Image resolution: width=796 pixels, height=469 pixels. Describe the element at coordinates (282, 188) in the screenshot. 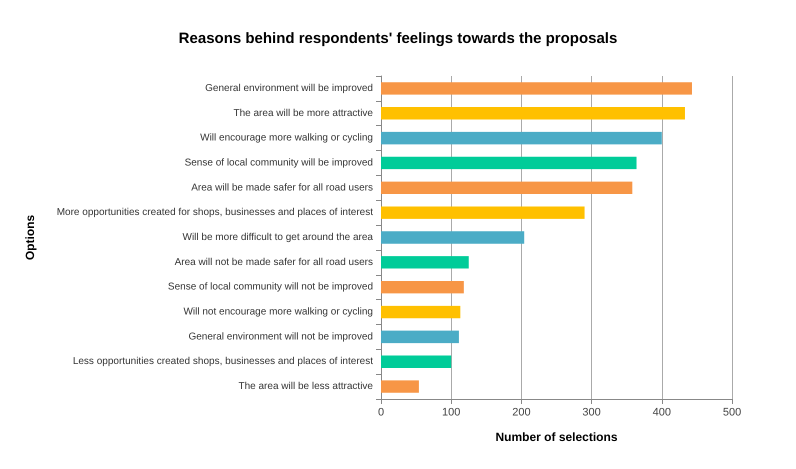

I see `y-tick-label: Area will be made safer for all road users` at that location.